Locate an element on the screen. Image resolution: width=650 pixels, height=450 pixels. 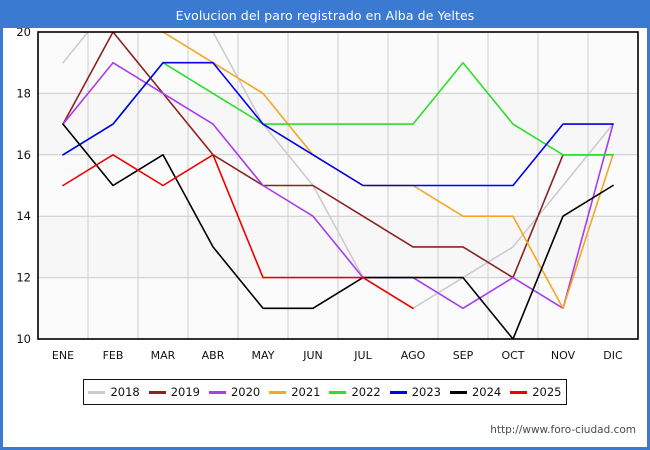
x-axis-tick-label: ABR is located at coordinates (213, 355).